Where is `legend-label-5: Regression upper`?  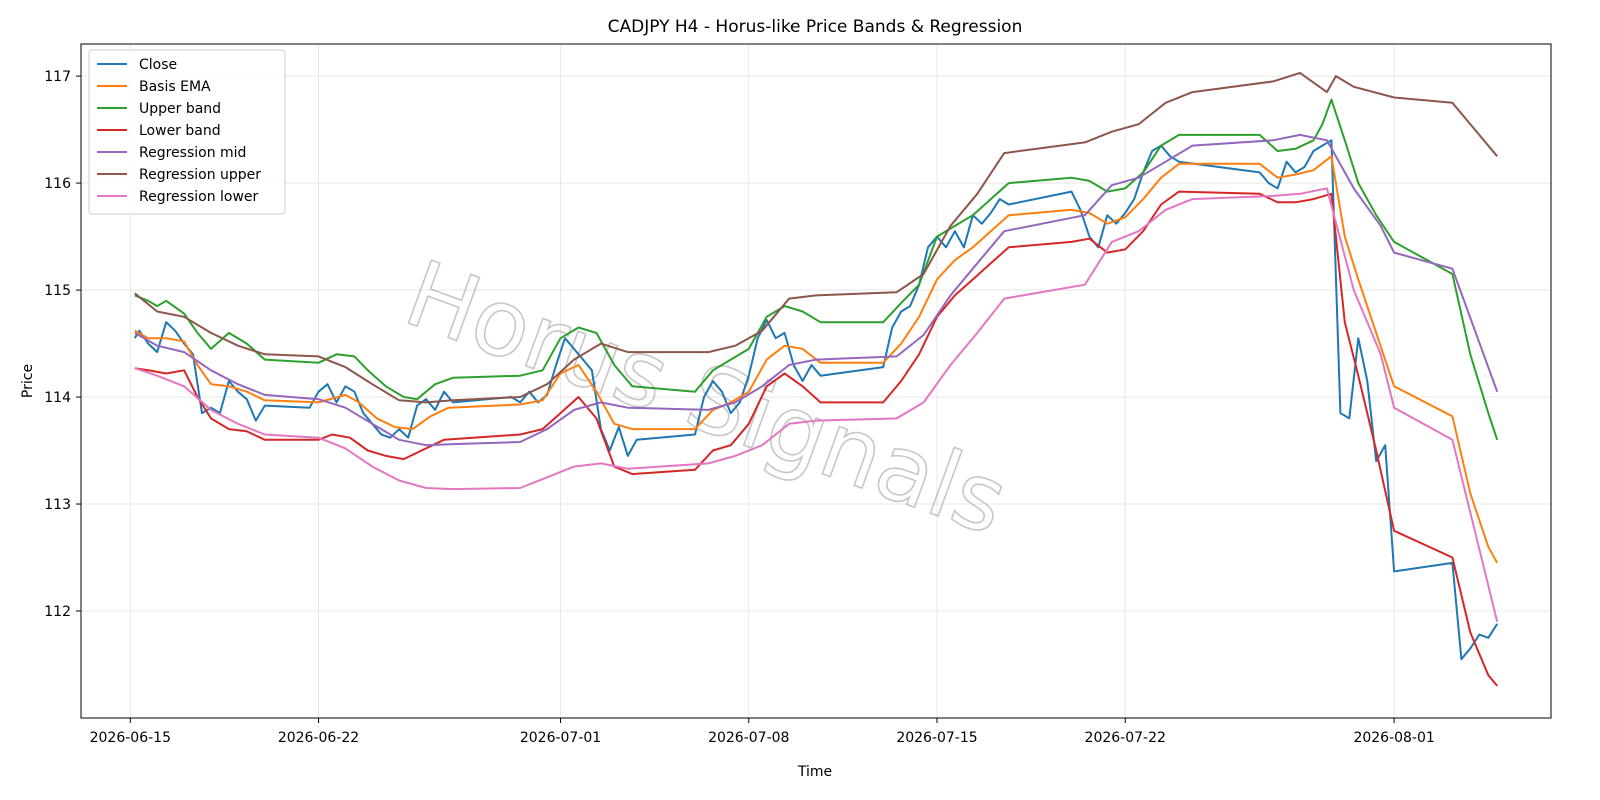 legend-label-5: Regression upper is located at coordinates (200, 175).